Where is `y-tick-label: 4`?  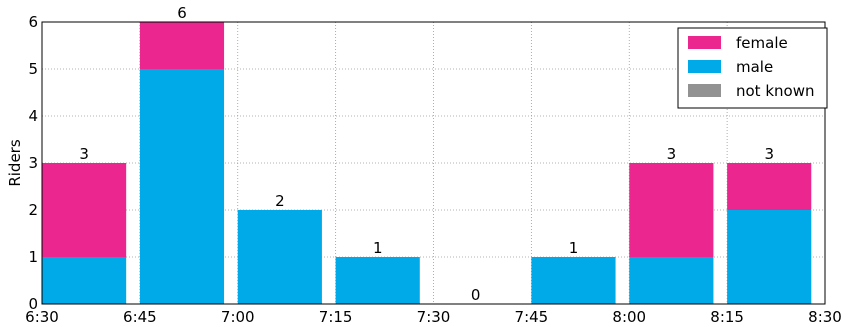 y-tick-label: 4 is located at coordinates (33, 116).